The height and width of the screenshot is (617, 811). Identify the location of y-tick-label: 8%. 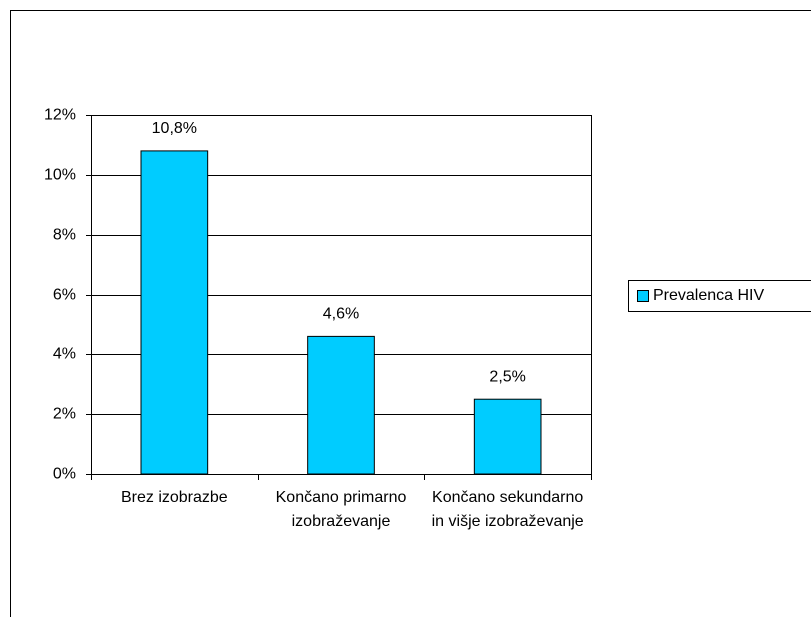
(64, 235).